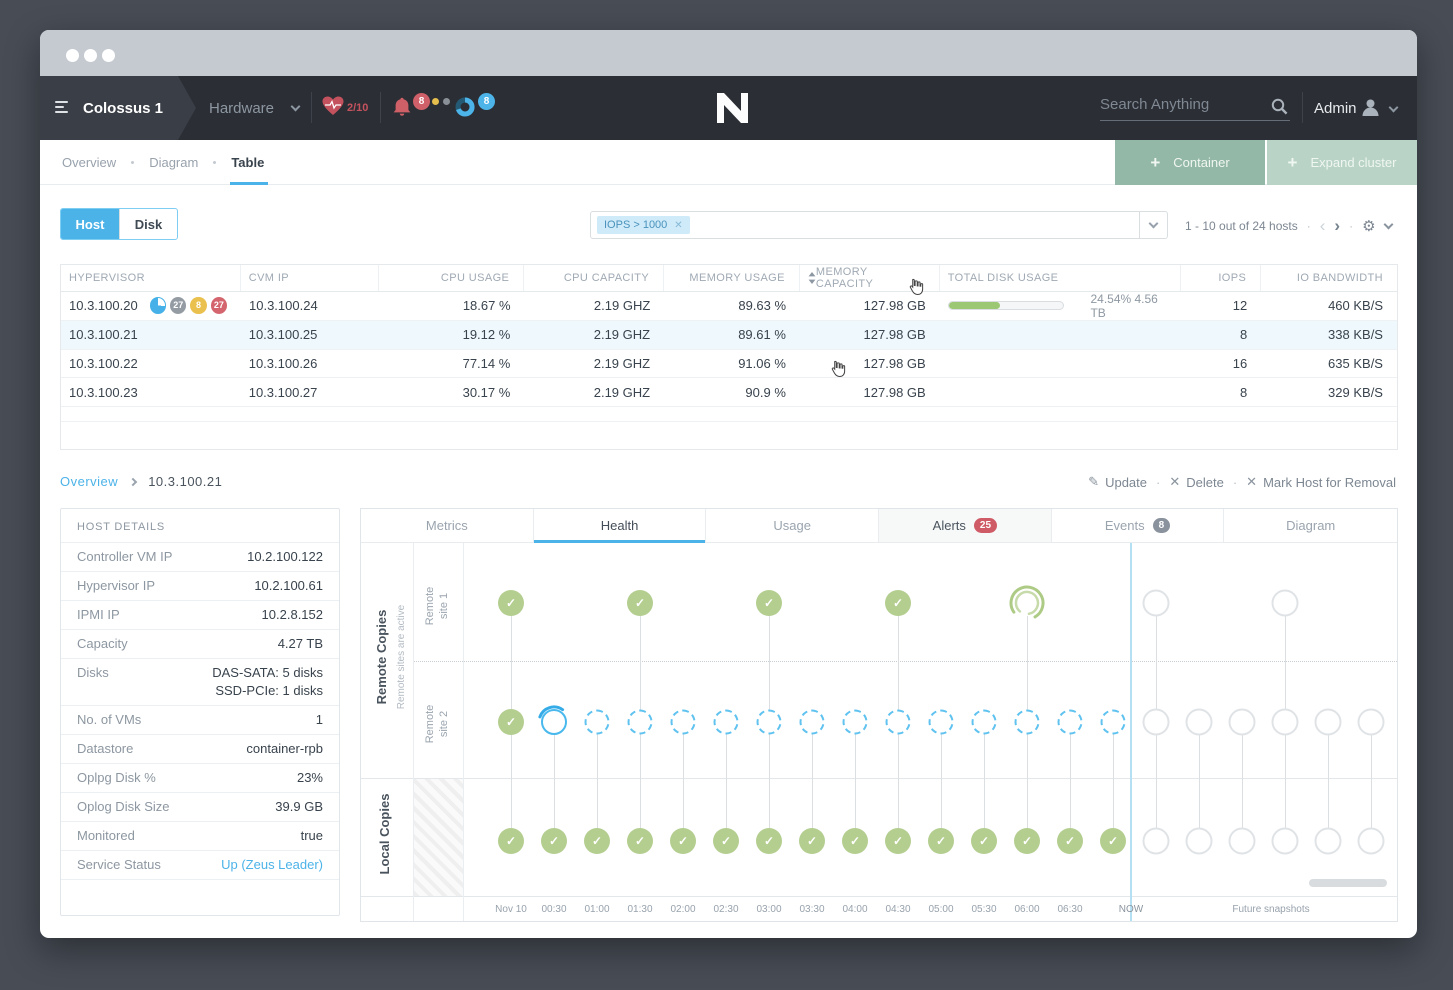 The image size is (1453, 990). I want to click on column-header-cpu_usage: CPU USAGE, so click(452, 278).